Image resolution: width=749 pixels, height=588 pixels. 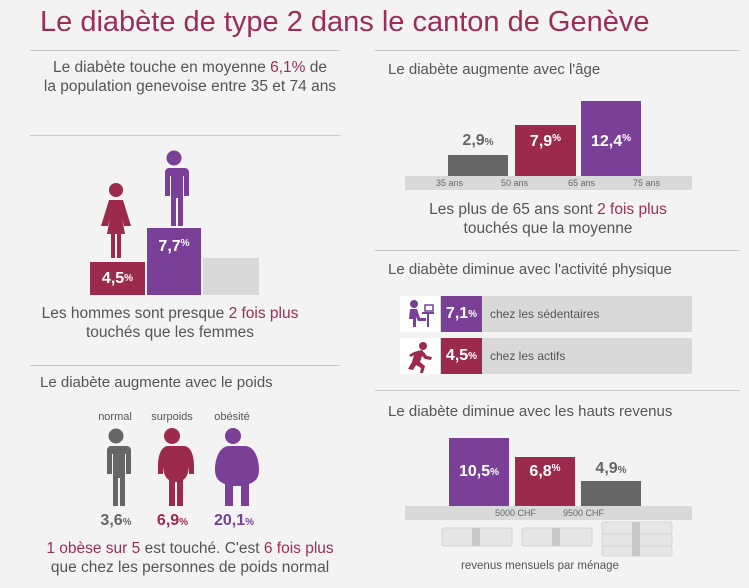 What do you see at coordinates (450, 183) in the screenshot?
I see `age-tick: 35 ans` at bounding box center [450, 183].